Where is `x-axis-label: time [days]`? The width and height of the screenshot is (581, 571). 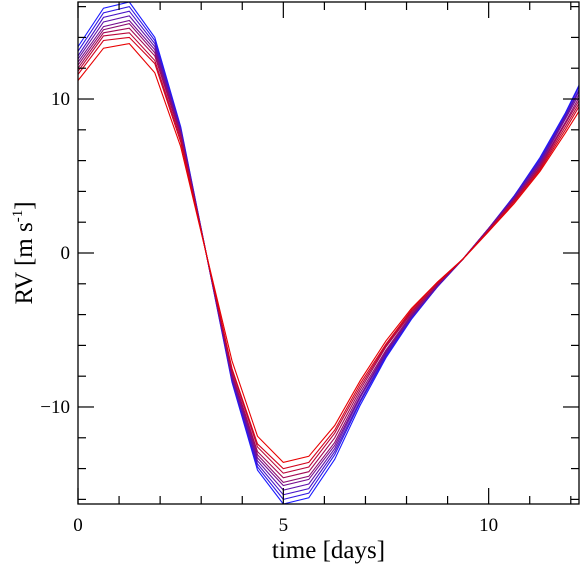 x-axis-label: time [days] is located at coordinates (328, 550).